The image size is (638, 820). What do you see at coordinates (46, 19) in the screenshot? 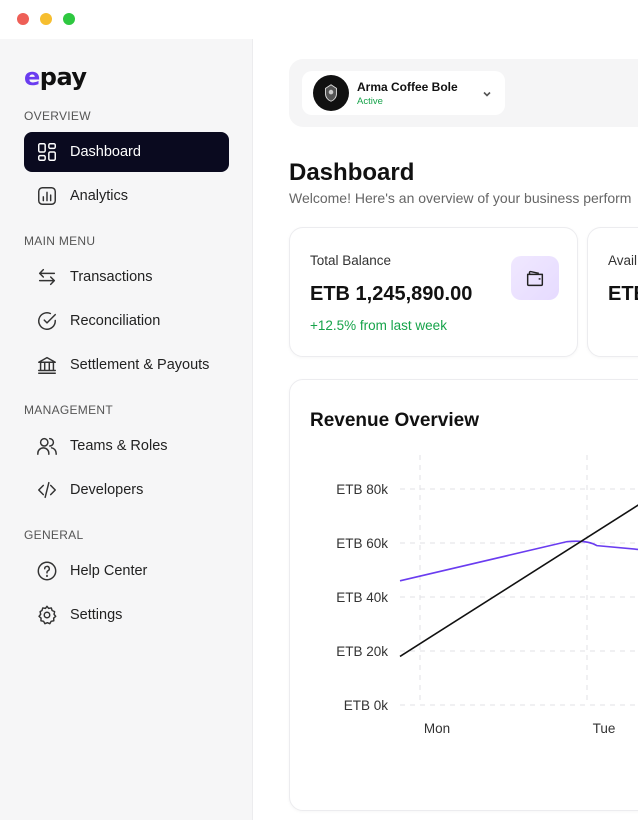
I see `minimize-window-button` at bounding box center [46, 19].